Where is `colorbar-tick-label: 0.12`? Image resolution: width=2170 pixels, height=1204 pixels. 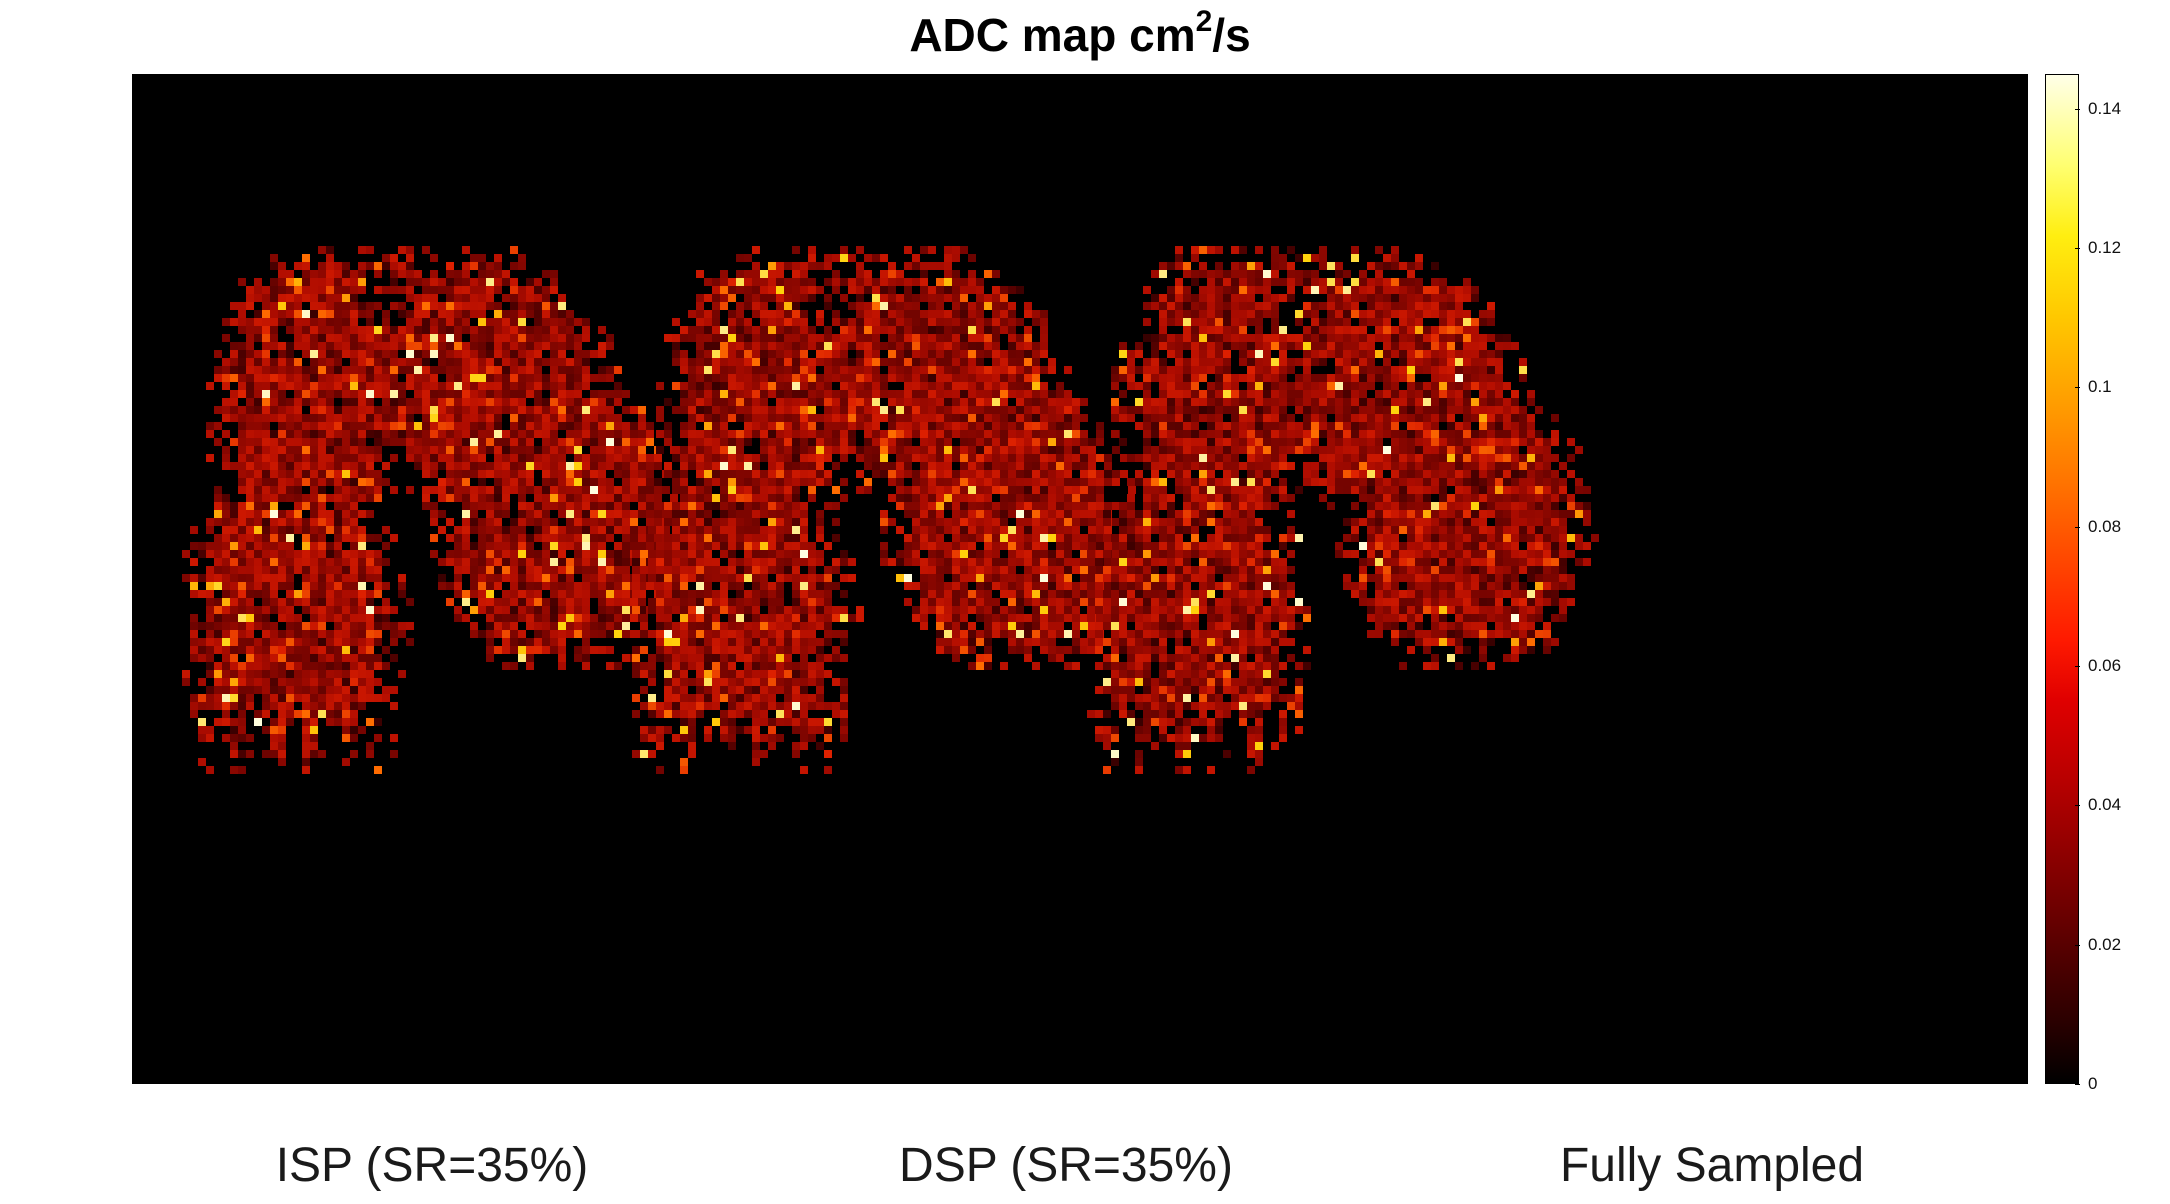 colorbar-tick-label: 0.12 is located at coordinates (2105, 248).